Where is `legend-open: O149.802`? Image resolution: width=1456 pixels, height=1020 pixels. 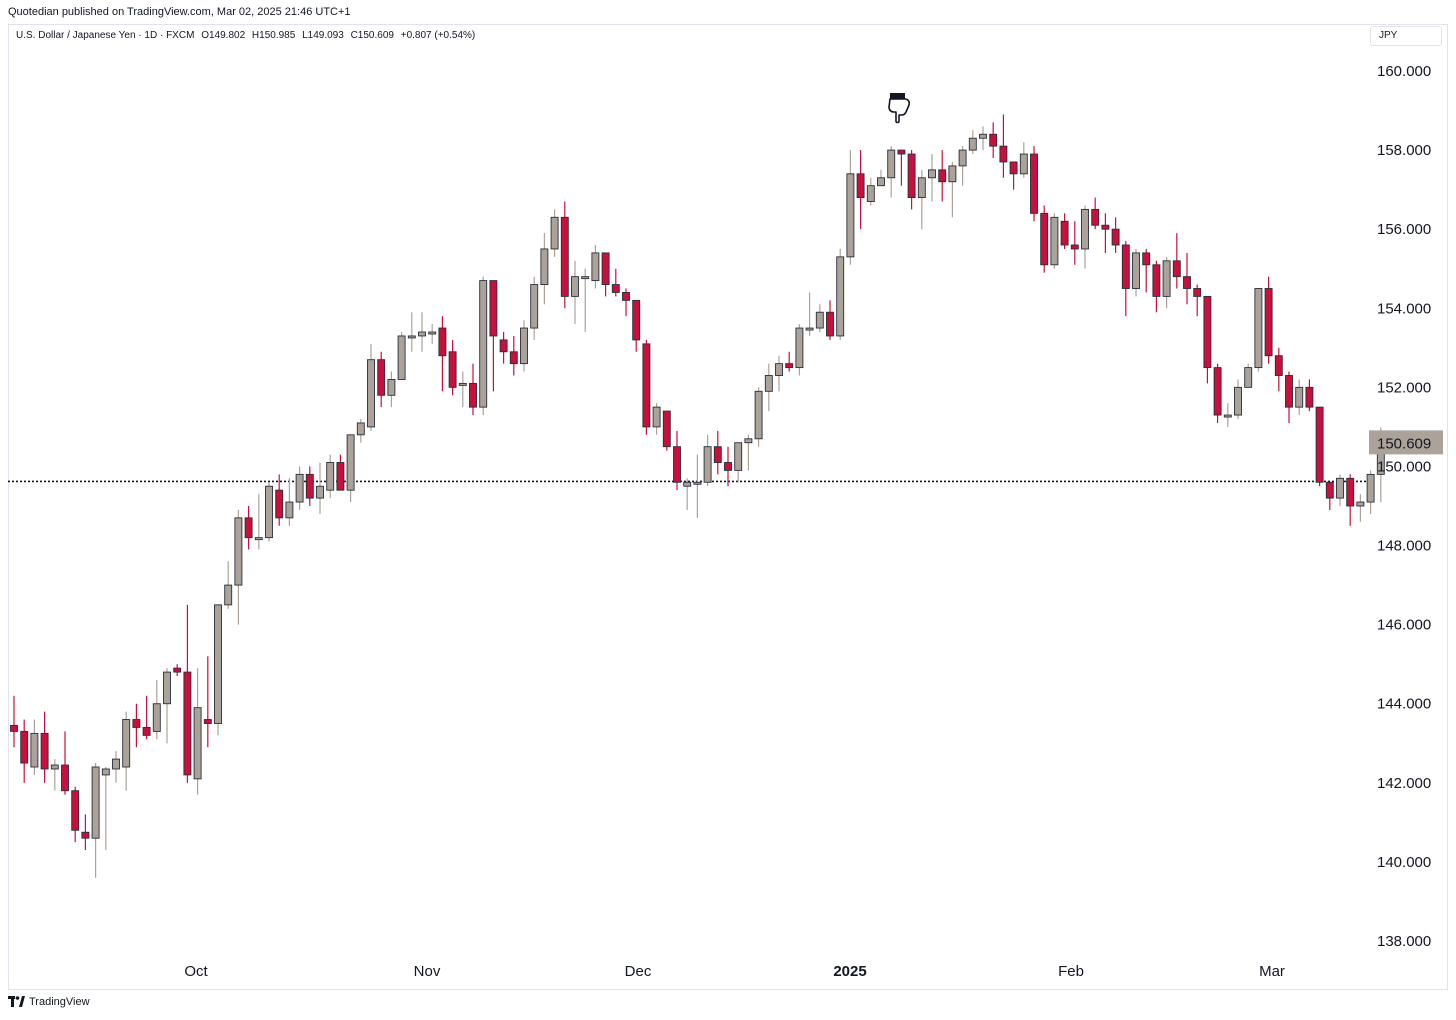
legend-open: O149.802 is located at coordinates (223, 35).